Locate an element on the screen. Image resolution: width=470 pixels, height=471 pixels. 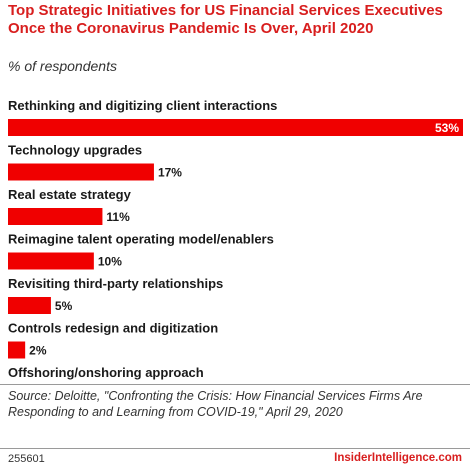
value-label: 10% is located at coordinates (110, 262).